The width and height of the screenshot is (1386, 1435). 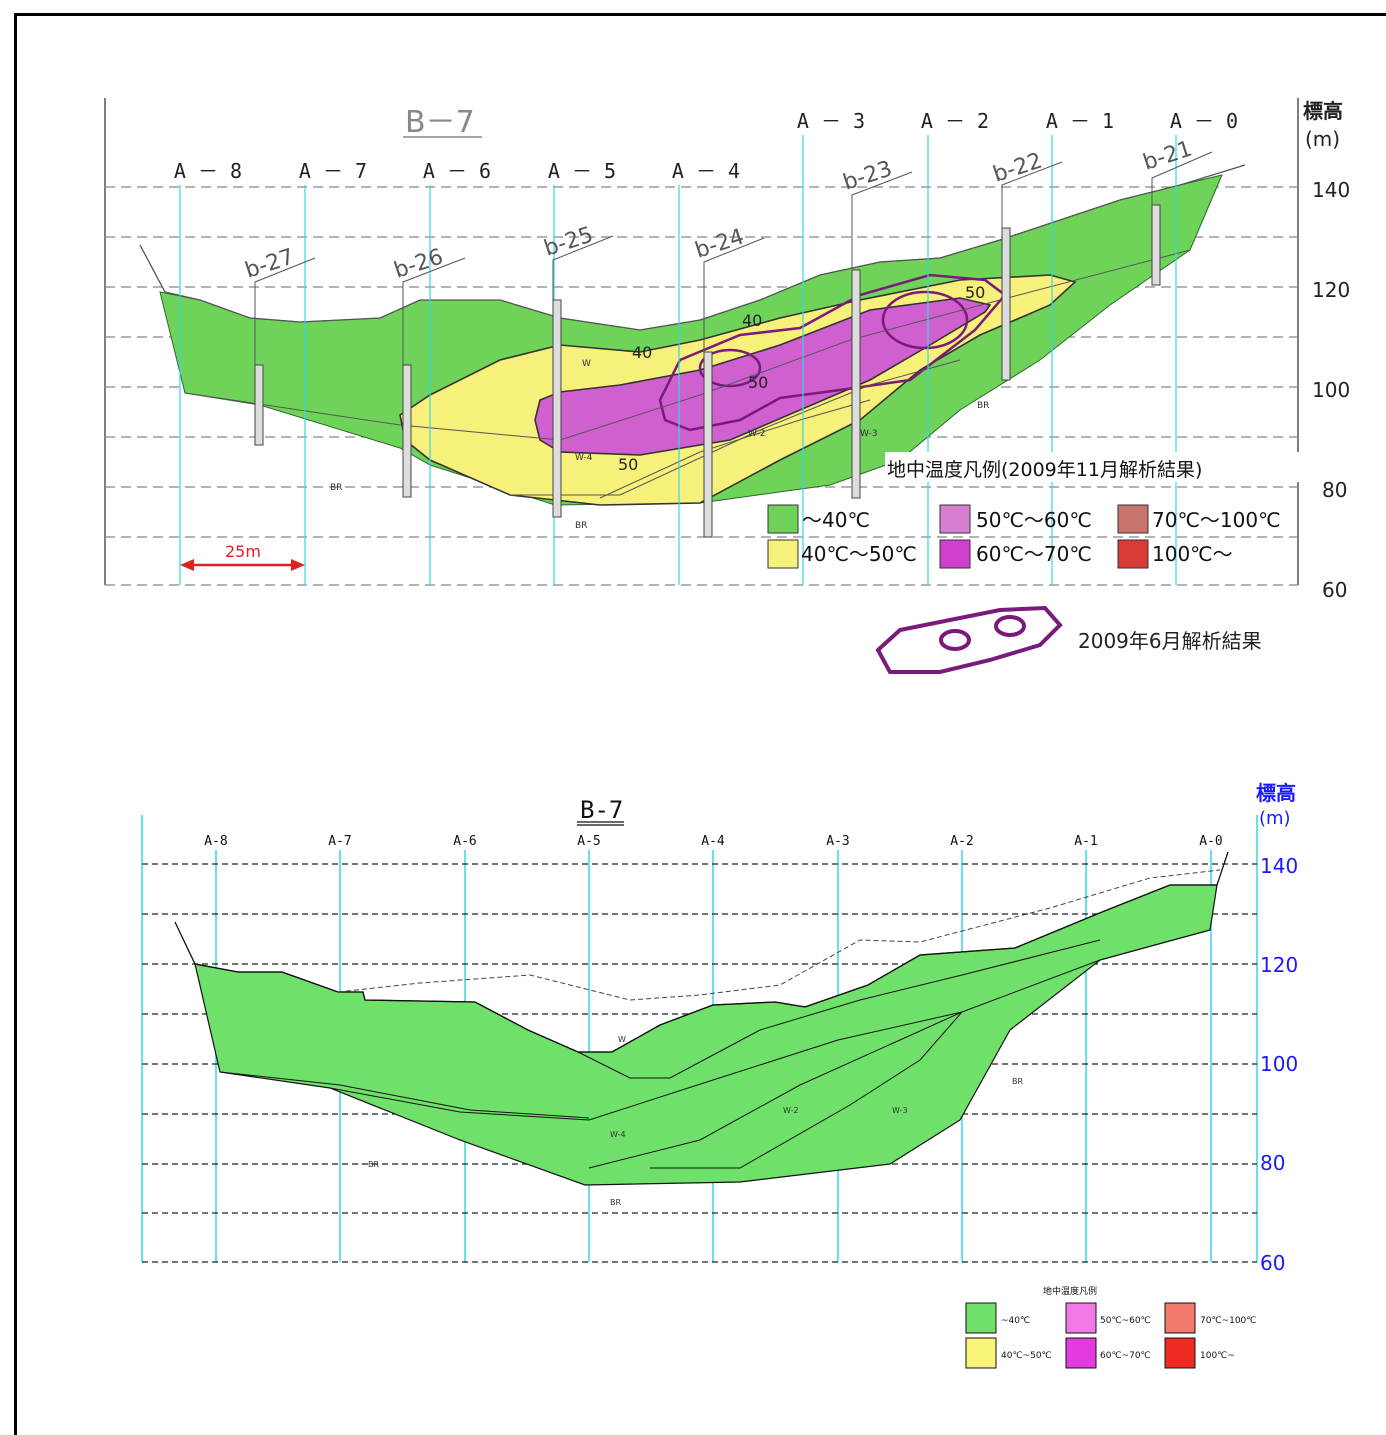 What do you see at coordinates (440, 122) in the screenshot?
I see `top-section-title: B－7` at bounding box center [440, 122].